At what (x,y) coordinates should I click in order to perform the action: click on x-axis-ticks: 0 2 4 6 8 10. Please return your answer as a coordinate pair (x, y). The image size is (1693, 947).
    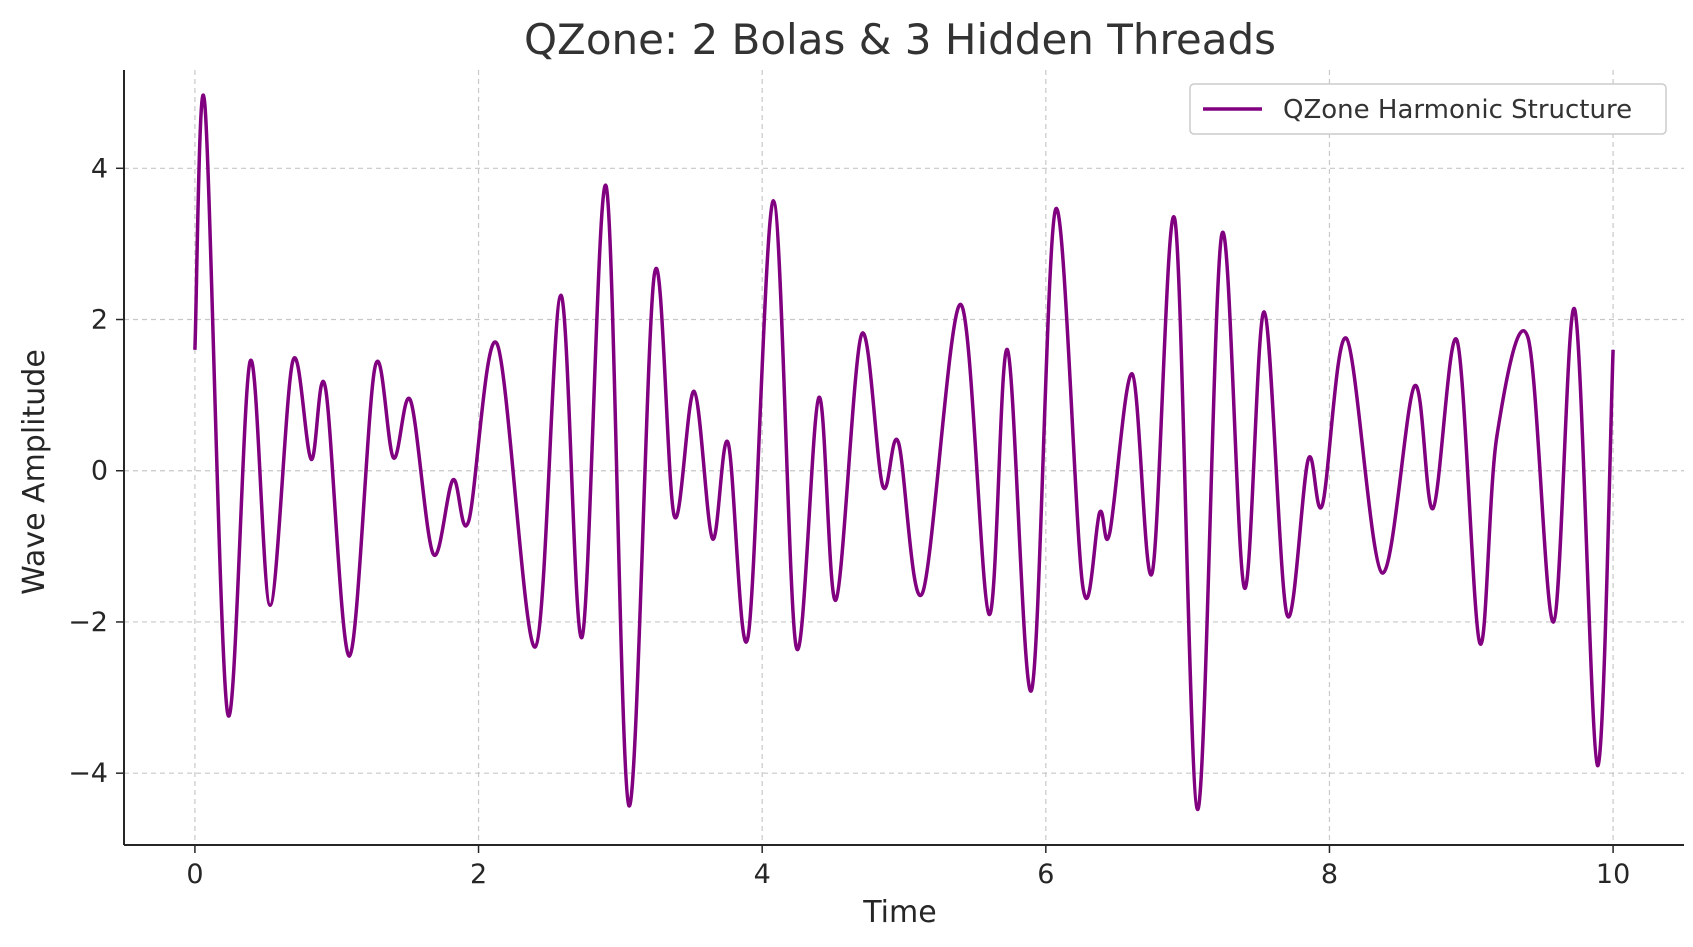
    Looking at the image, I should click on (908, 867).